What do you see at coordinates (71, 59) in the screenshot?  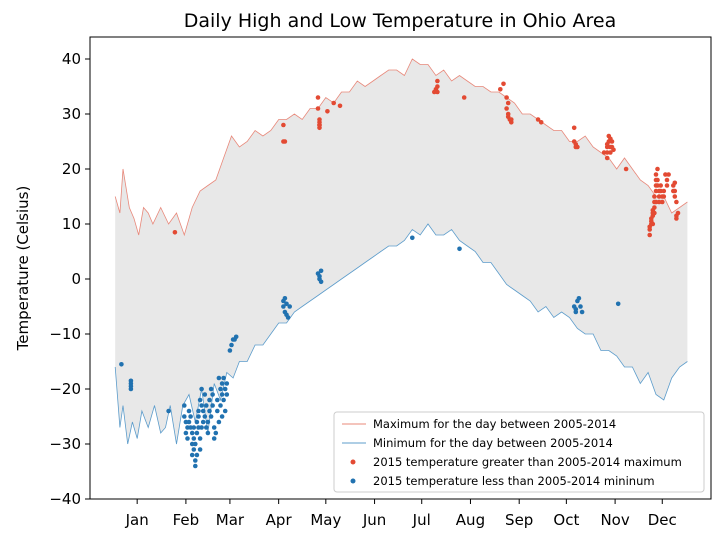 I see `y-tick-label: 40` at bounding box center [71, 59].